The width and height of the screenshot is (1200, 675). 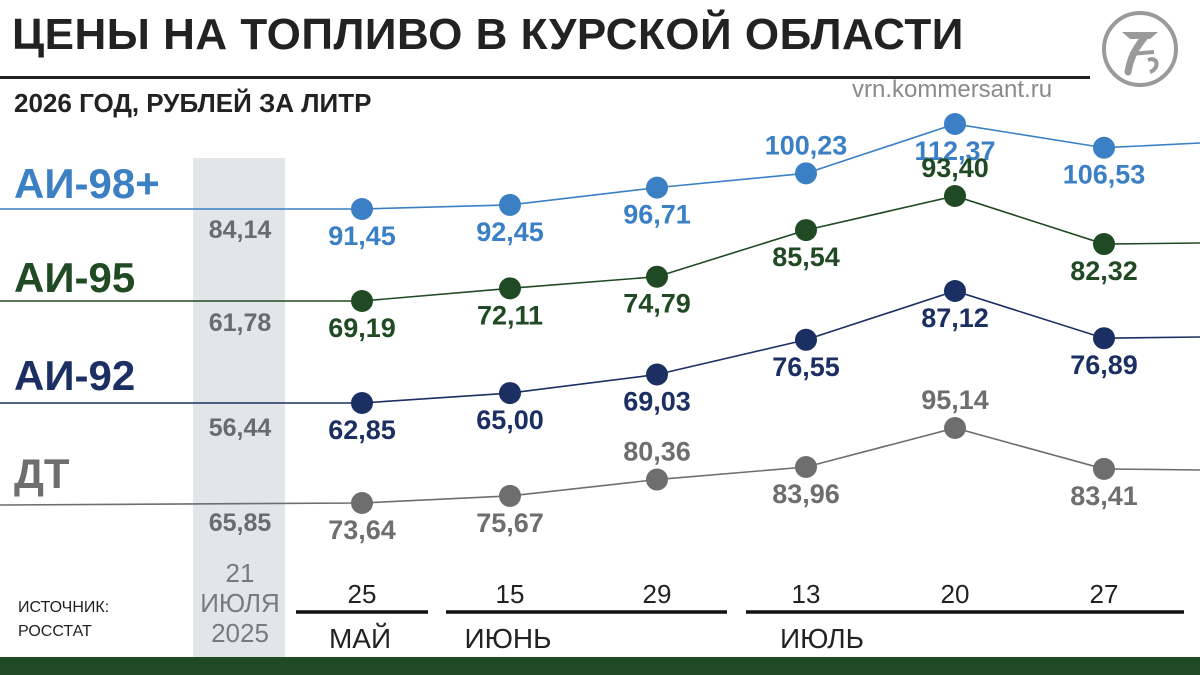 I want to click on data-label-0-3: 100,23, so click(x=806, y=145).